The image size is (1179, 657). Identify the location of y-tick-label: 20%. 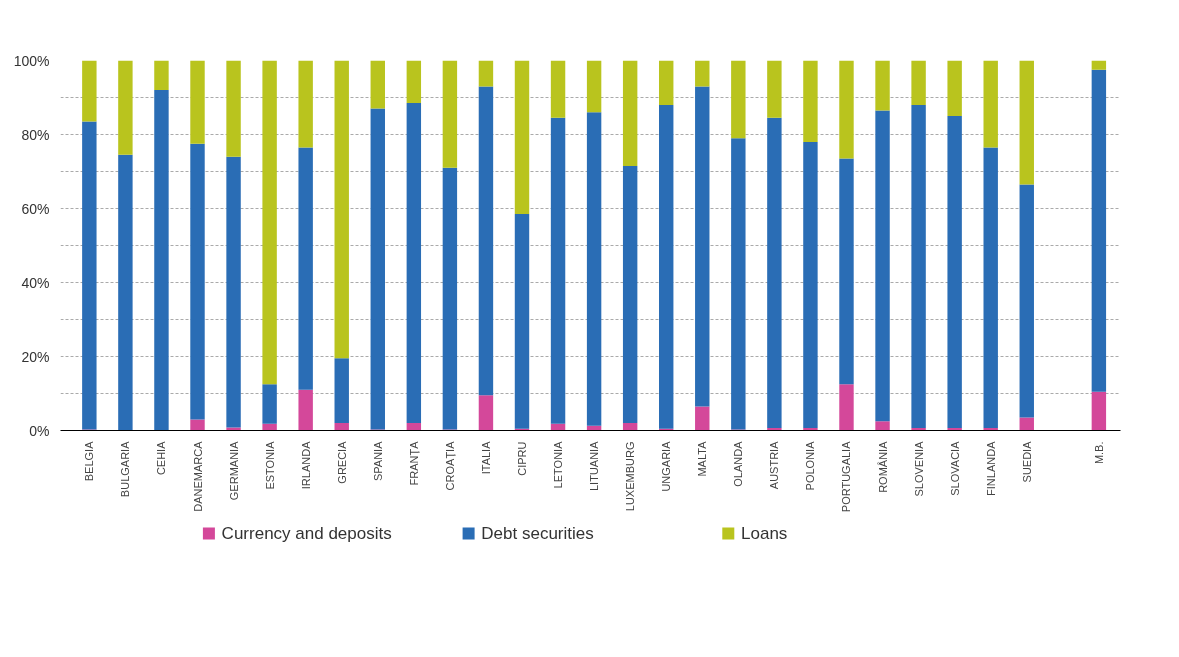
(35, 356).